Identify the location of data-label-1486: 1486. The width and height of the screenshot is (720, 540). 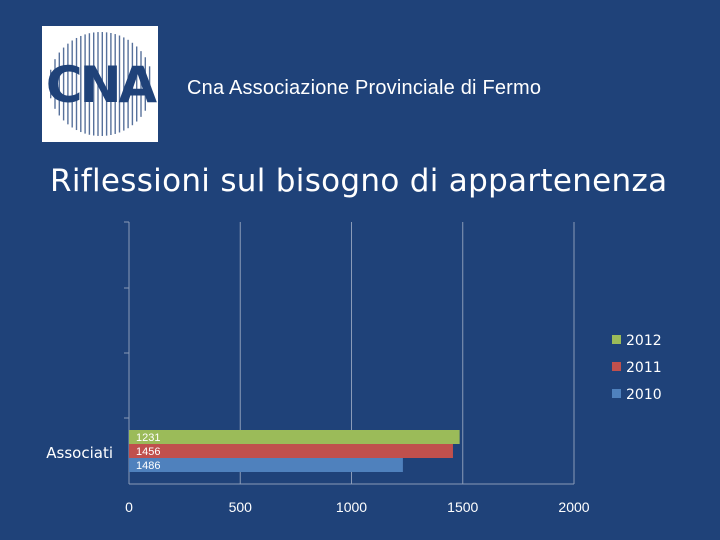
(148, 466).